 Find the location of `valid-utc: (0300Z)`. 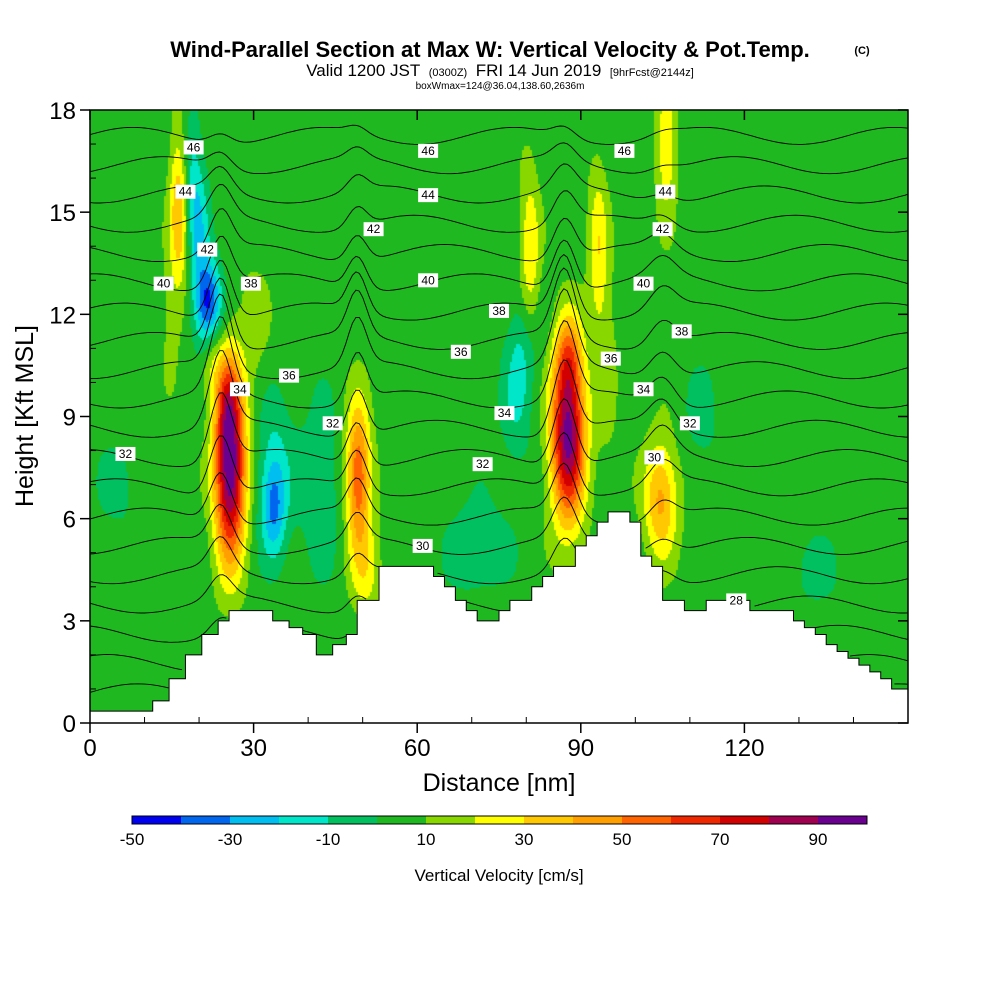

valid-utc: (0300Z) is located at coordinates (448, 73).